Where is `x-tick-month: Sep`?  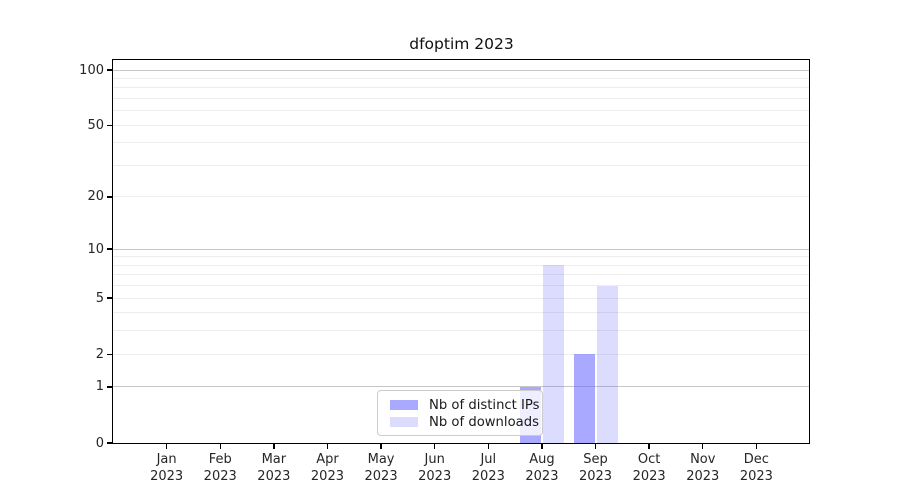 x-tick-month: Sep is located at coordinates (595, 459).